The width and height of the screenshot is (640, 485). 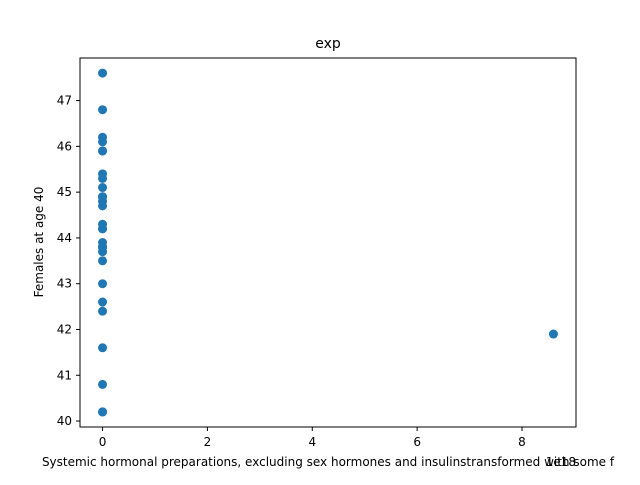 I want to click on x-axis-offset-label: 1e18, so click(x=561, y=462).